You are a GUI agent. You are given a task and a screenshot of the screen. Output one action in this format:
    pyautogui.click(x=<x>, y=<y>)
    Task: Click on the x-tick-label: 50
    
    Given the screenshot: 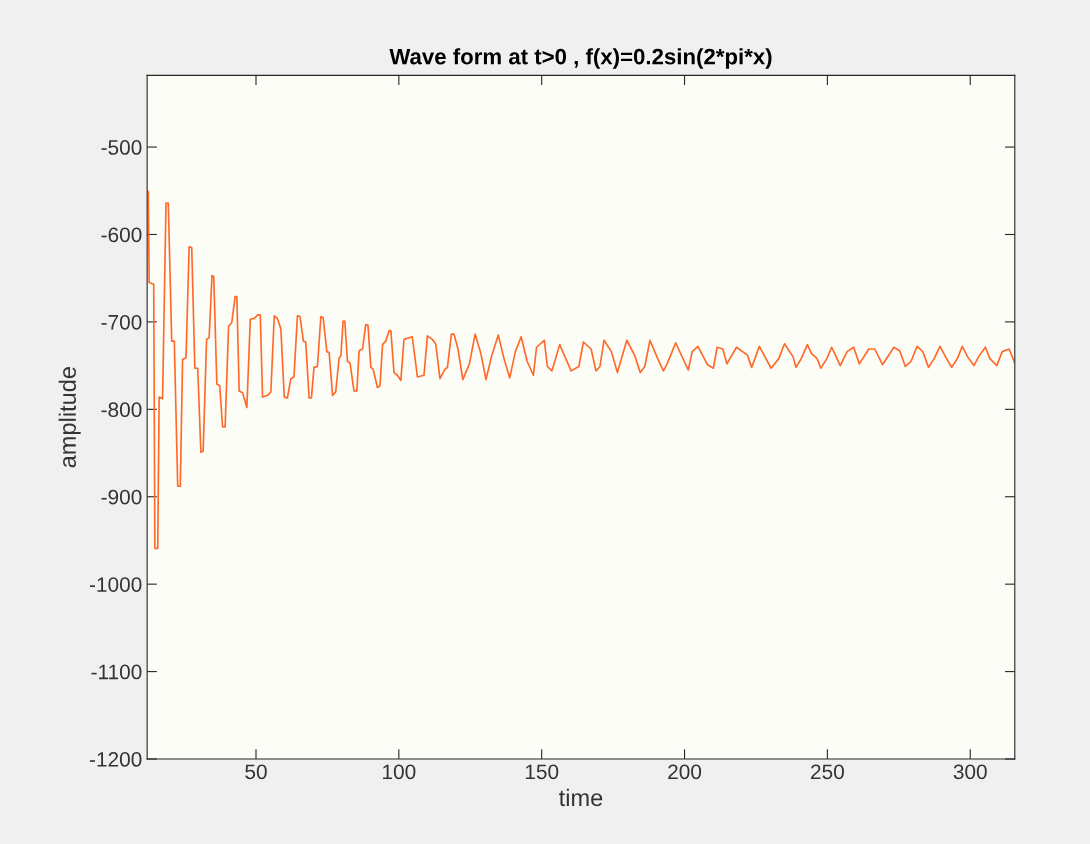 What is the action you would take?
    pyautogui.click(x=256, y=772)
    